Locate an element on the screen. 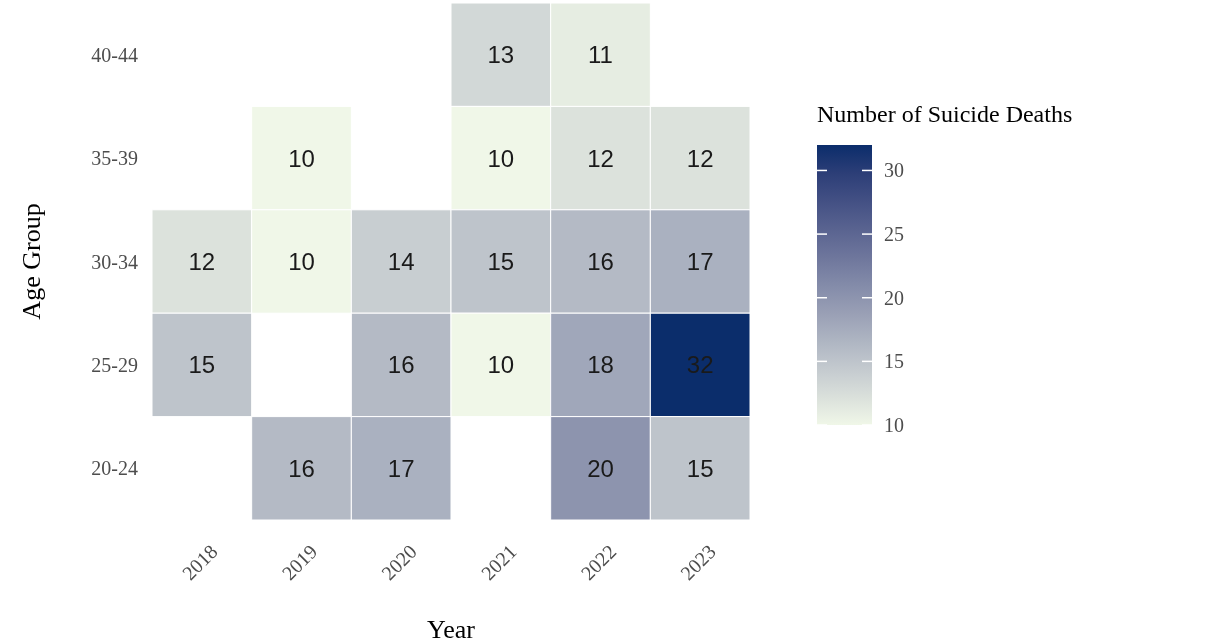 Image resolution: width=1215 pixels, height=644 pixels. x-axis-title: Year is located at coordinates (451, 629).